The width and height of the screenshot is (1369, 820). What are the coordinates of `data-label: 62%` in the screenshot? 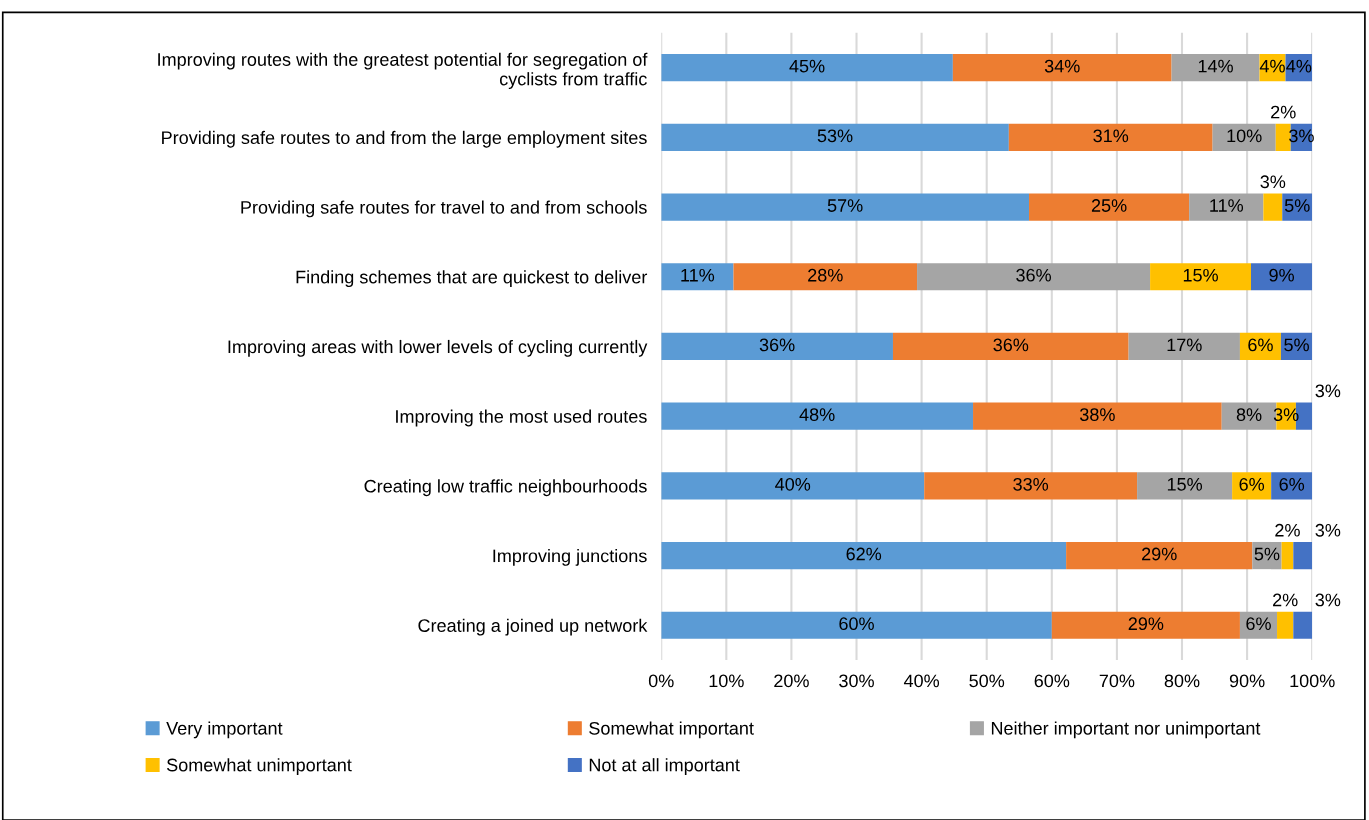 It's located at (864, 554).